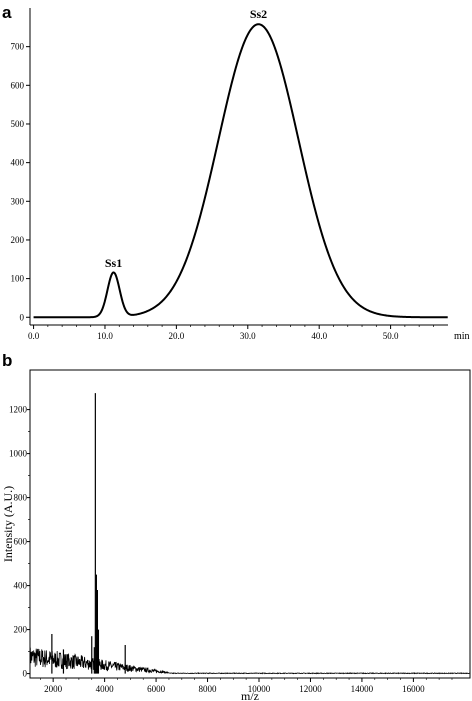 This screenshot has width=472, height=701. Describe the element at coordinates (250, 661) in the screenshot. I see `mass-spectrum-line` at that location.